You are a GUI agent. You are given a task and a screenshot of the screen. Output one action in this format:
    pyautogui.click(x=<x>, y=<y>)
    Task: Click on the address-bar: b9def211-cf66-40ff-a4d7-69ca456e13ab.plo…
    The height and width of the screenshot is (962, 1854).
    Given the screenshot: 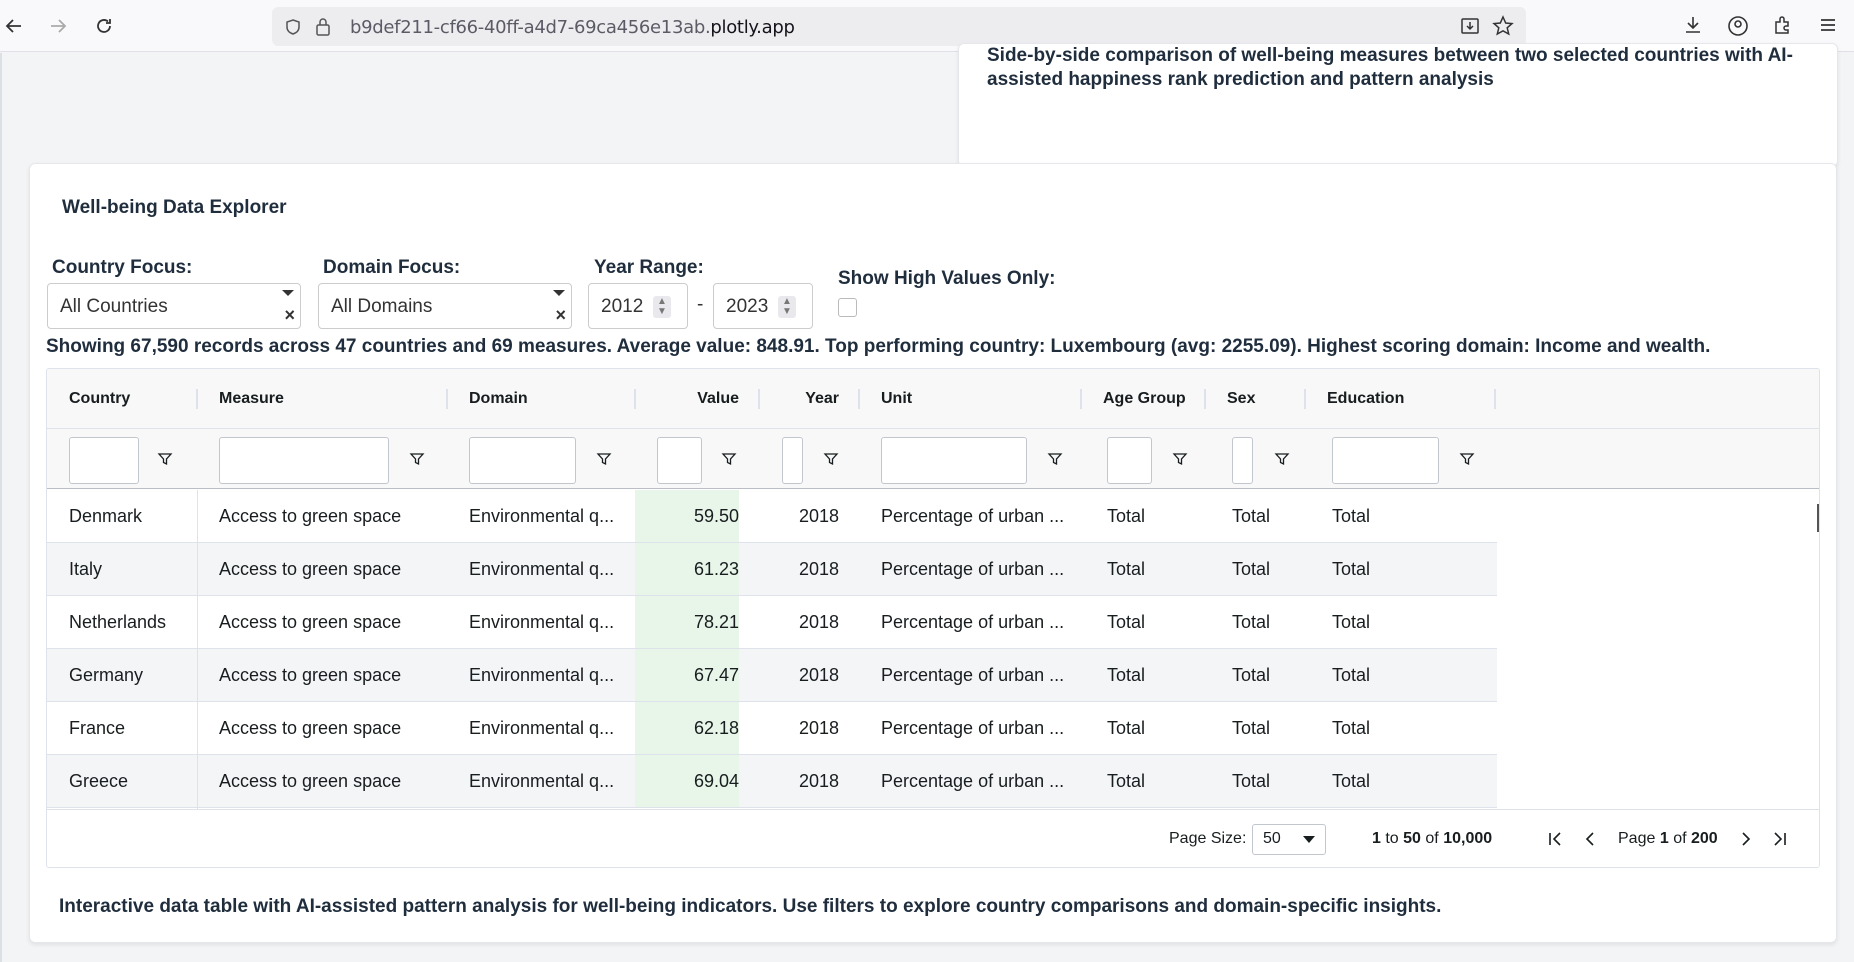 What is the action you would take?
    pyautogui.click(x=899, y=26)
    